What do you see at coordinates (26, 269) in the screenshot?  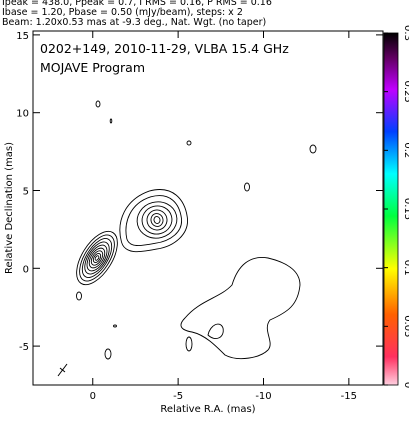 I see `y-tick-label: 0` at bounding box center [26, 269].